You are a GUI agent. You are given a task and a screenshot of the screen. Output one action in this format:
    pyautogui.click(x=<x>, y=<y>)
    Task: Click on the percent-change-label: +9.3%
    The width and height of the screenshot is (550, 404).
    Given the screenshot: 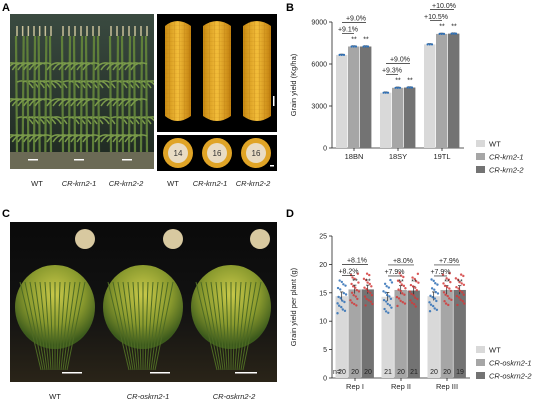 What is the action you would take?
    pyautogui.click(x=392, y=71)
    